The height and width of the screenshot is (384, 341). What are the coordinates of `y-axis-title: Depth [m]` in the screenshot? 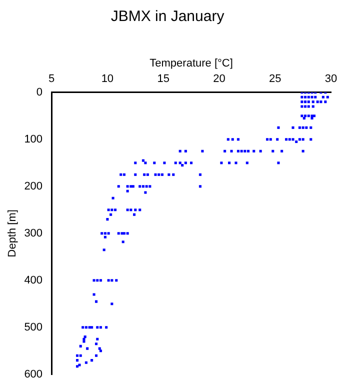 It's located at (12, 234).